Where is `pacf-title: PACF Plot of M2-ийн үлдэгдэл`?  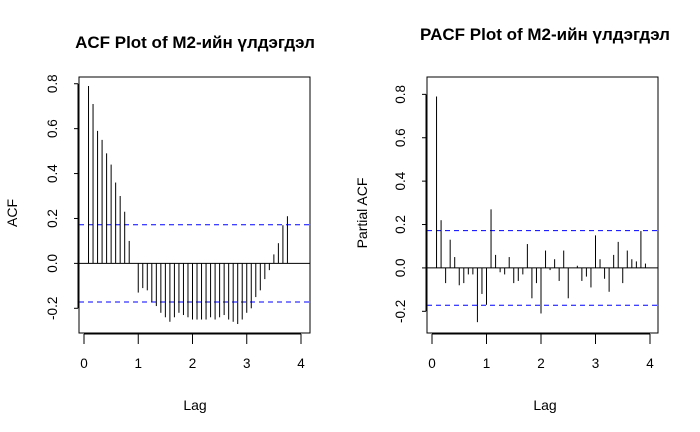 pacf-title: PACF Plot of M2-ийн үлдэгдэл is located at coordinates (545, 34).